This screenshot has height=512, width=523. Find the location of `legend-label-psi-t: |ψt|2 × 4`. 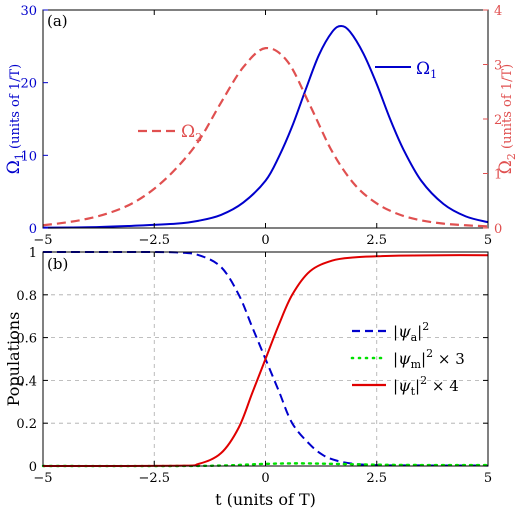

legend-label-psi-t: |ψt|2 × 4 is located at coordinates (426, 386).